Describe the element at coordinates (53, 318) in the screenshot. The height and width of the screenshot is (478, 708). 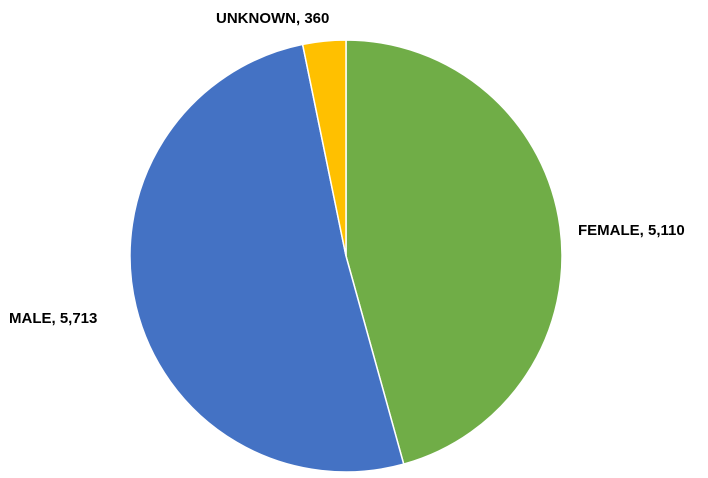
I see `slice-label-male: MALE, 5,713` at that location.